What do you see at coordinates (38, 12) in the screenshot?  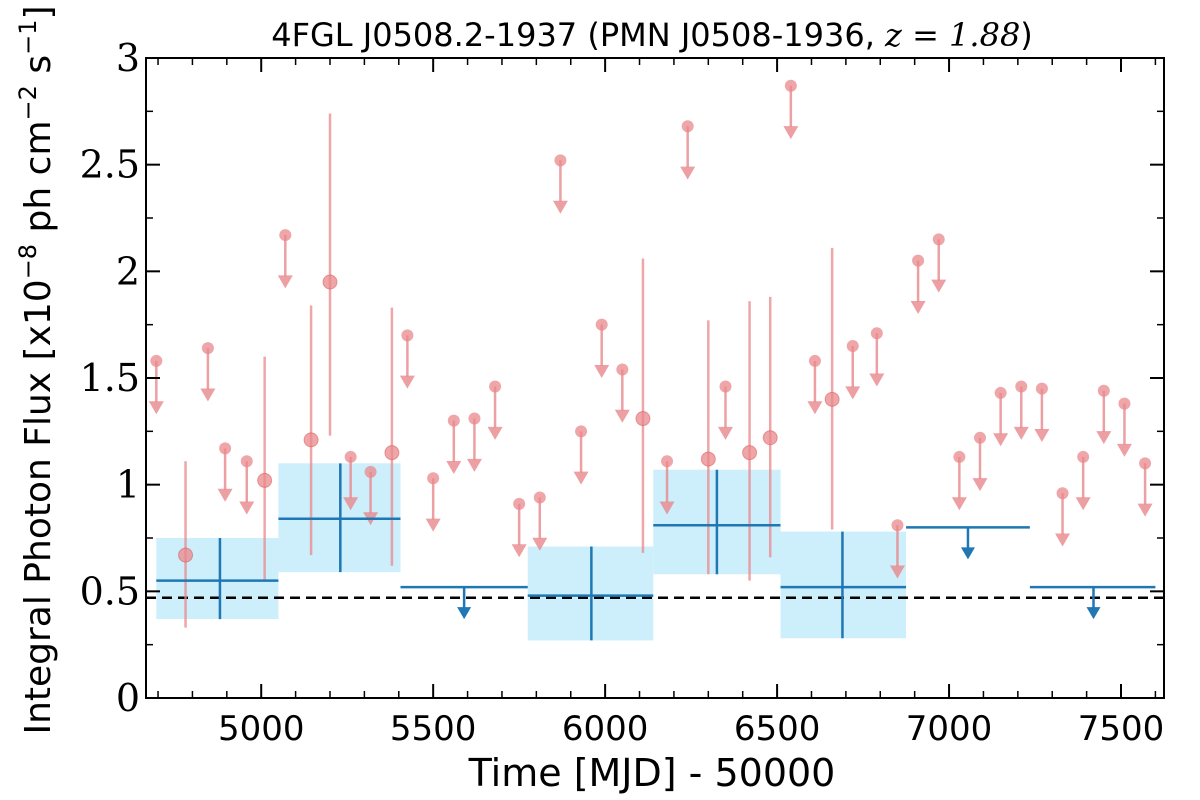 I see `y-axis-label-end: ]` at bounding box center [38, 12].